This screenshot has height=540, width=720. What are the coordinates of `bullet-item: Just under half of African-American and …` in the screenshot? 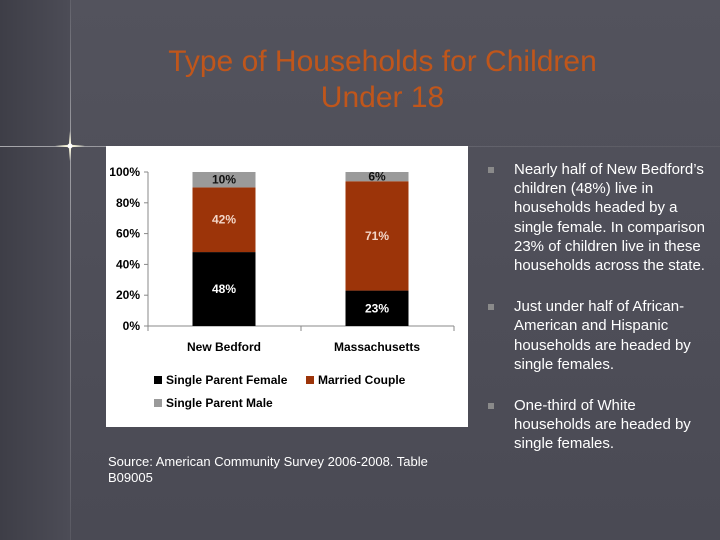 It's located at (596, 335).